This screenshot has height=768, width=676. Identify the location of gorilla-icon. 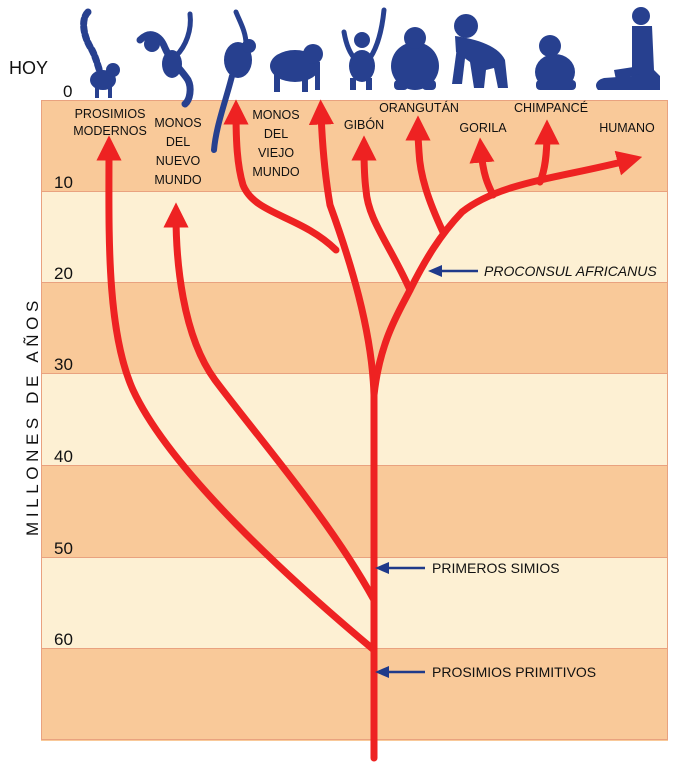
(480, 51).